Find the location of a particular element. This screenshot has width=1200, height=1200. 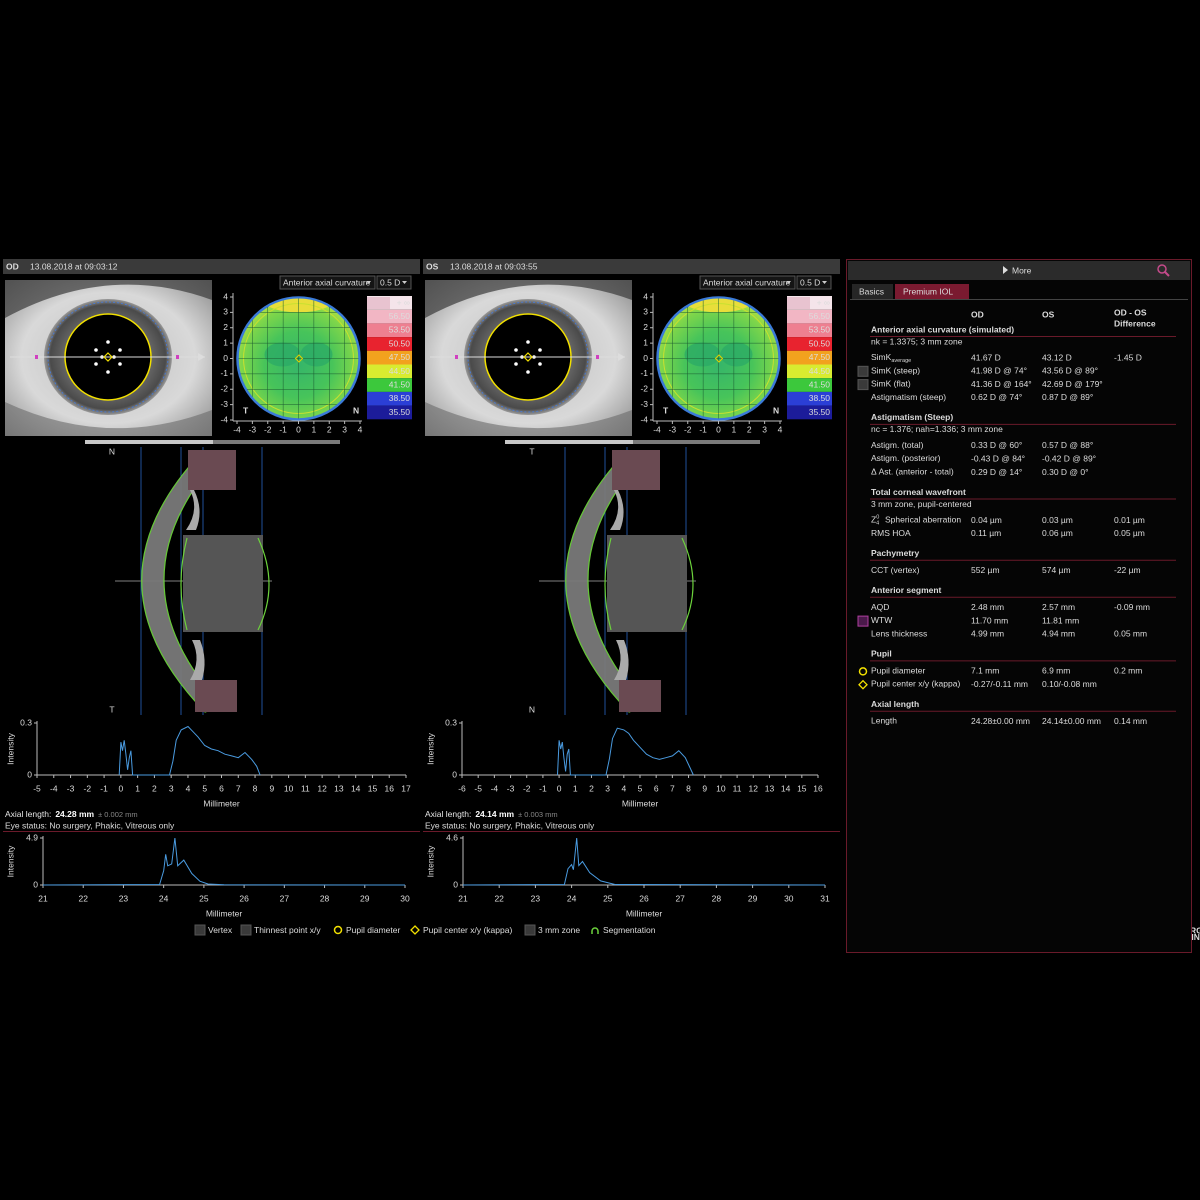

x-tick-label: 27 is located at coordinates (285, 898).